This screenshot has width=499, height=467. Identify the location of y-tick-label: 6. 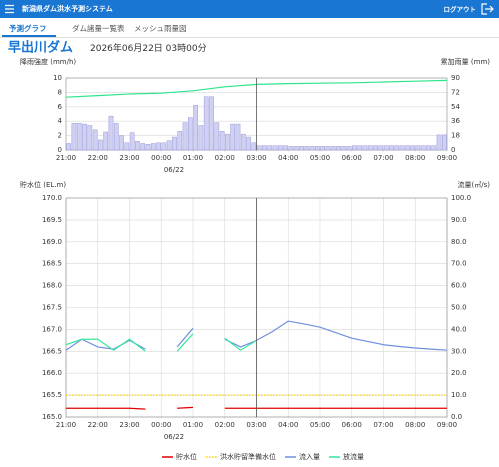
(60, 107).